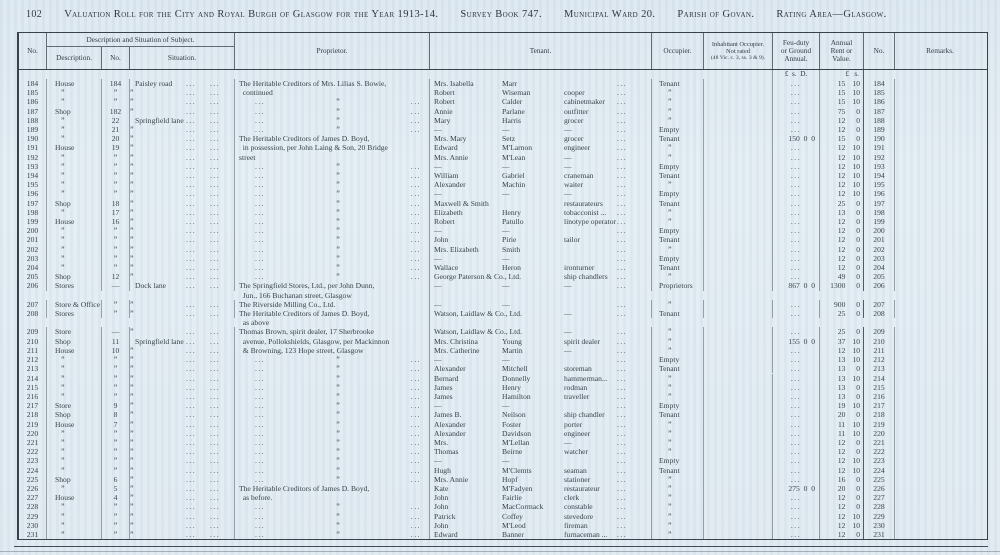 This screenshot has height=555, width=1000. I want to click on street-no-cell: 17, so click(116, 212).